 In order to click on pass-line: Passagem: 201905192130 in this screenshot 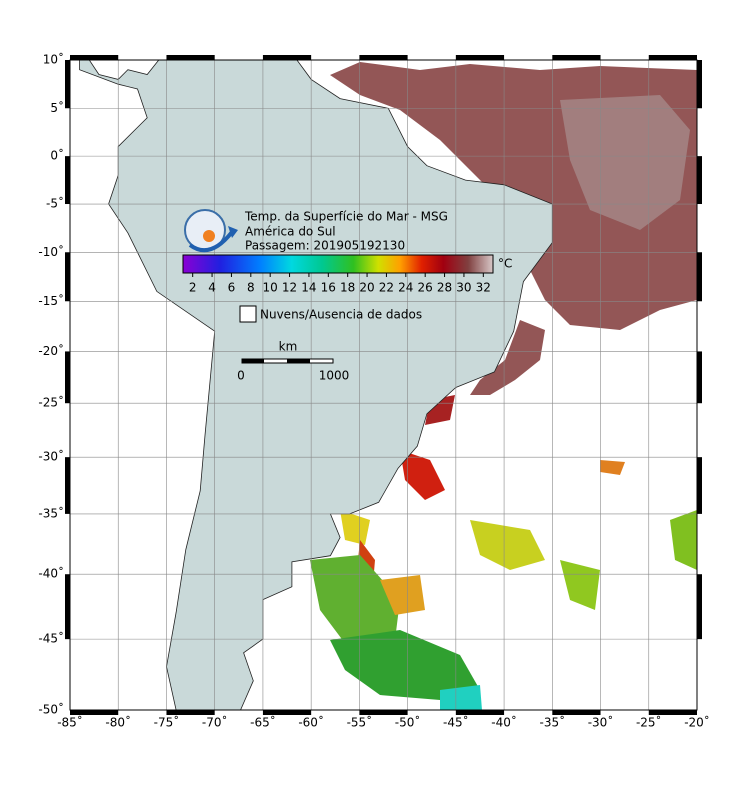, I will do `click(325, 246)`.